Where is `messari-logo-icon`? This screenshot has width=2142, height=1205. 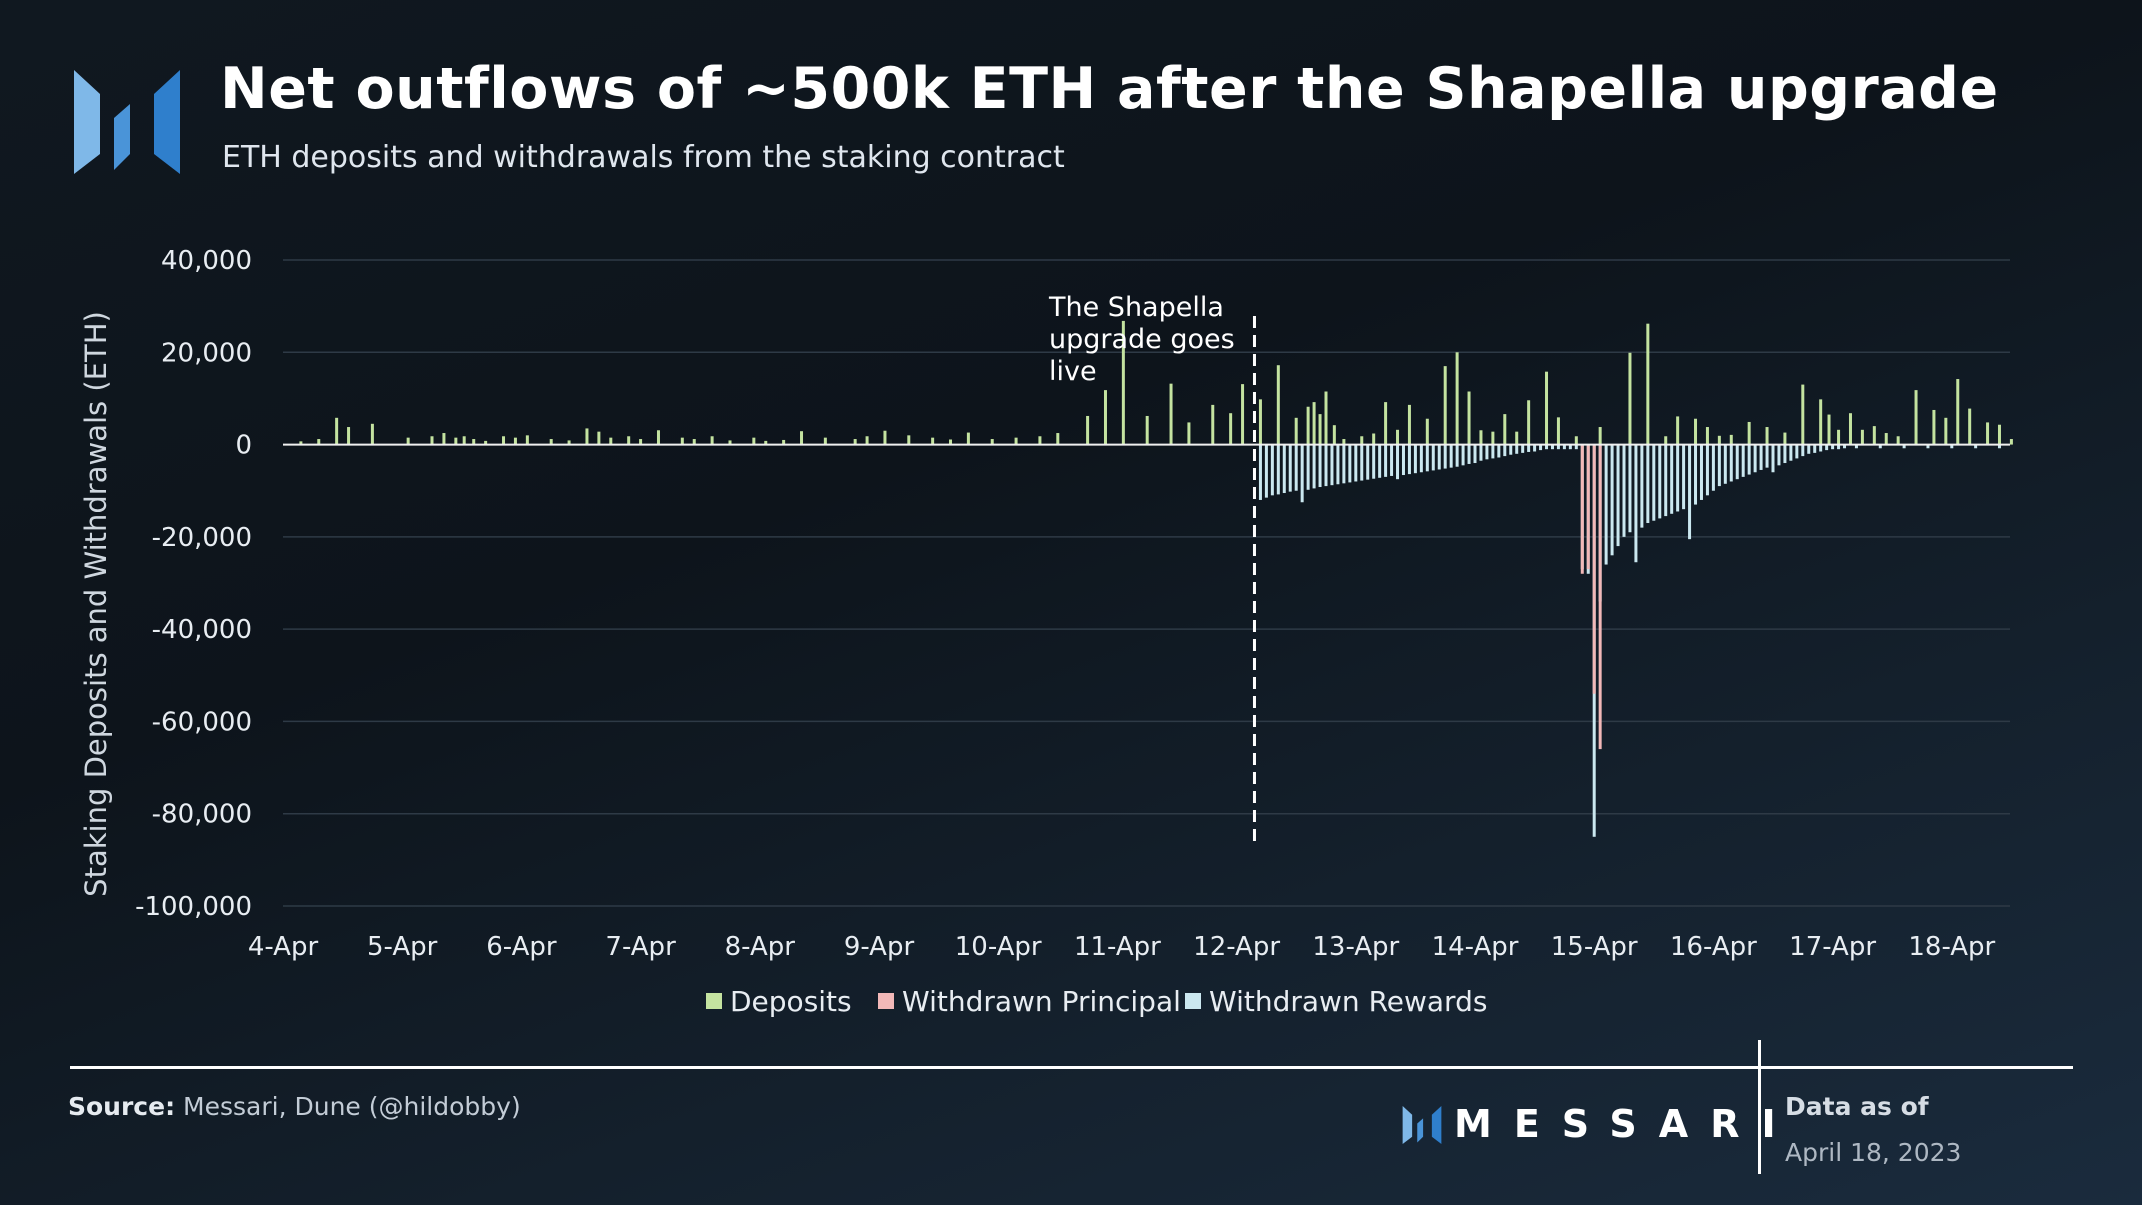
messari-logo-icon is located at coordinates (127, 122).